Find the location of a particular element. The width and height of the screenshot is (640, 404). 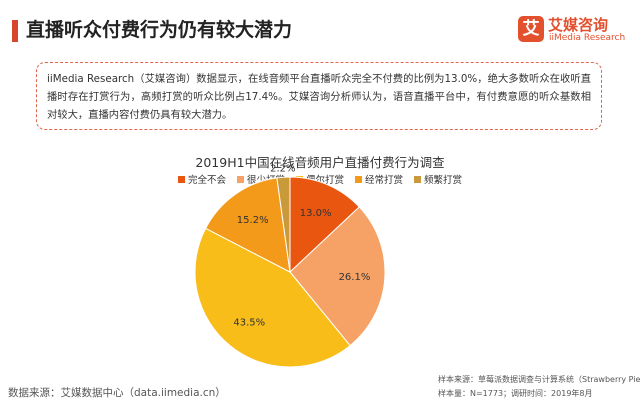

chart-title: 2019H1中国在线音频用户直播付费行为调查 is located at coordinates (320, 162).